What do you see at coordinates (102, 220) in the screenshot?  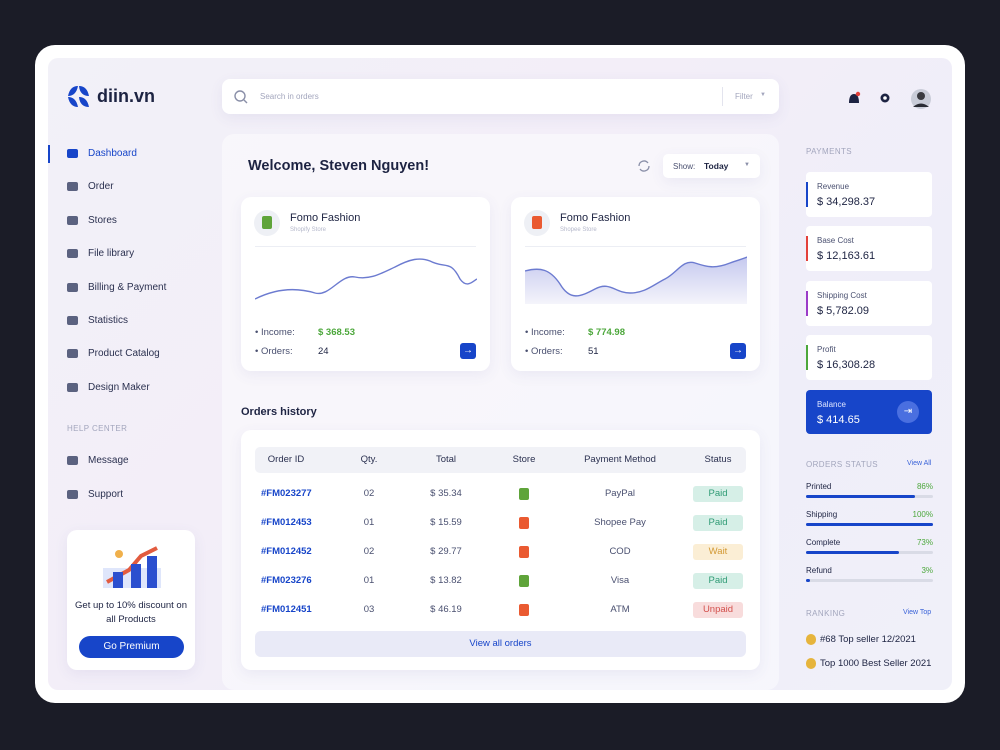 I see `nav-item: Stores` at bounding box center [102, 220].